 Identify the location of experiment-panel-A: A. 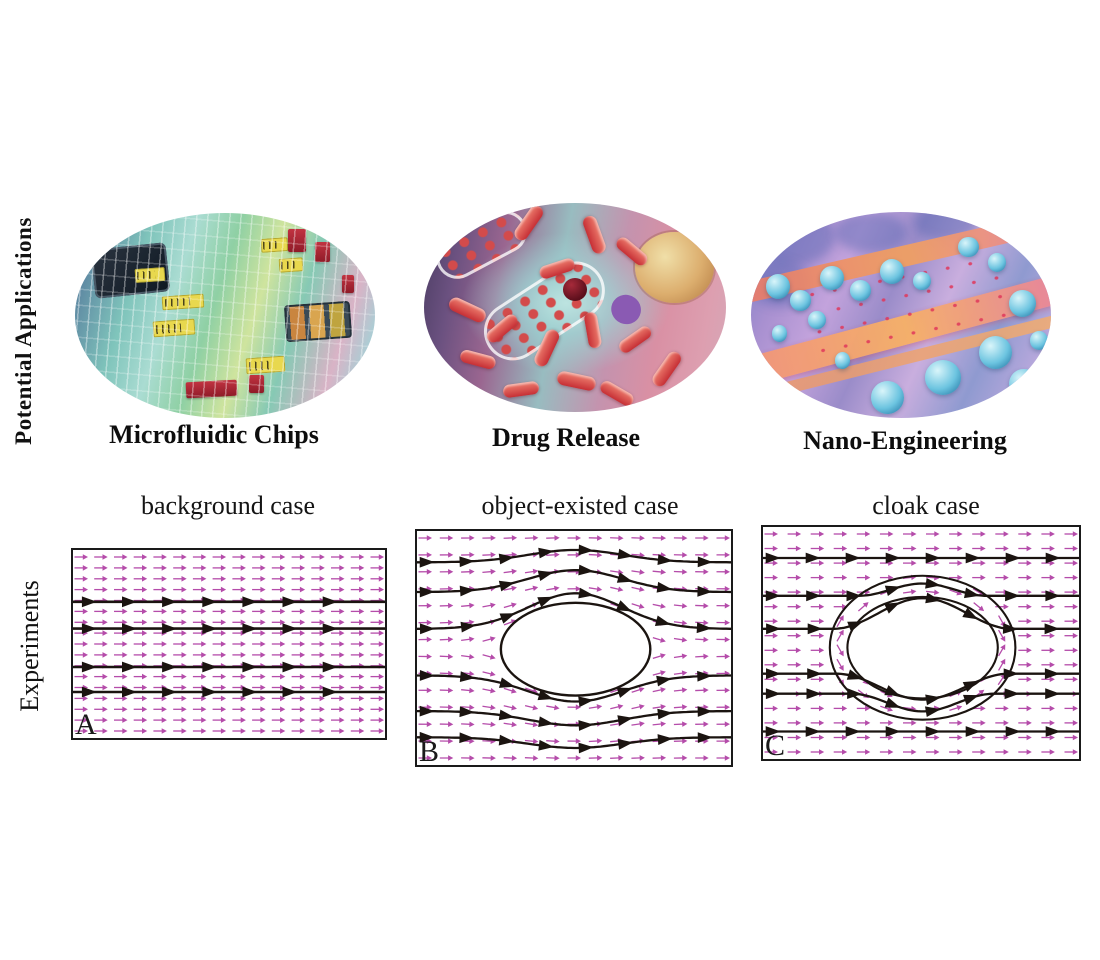
(229, 644).